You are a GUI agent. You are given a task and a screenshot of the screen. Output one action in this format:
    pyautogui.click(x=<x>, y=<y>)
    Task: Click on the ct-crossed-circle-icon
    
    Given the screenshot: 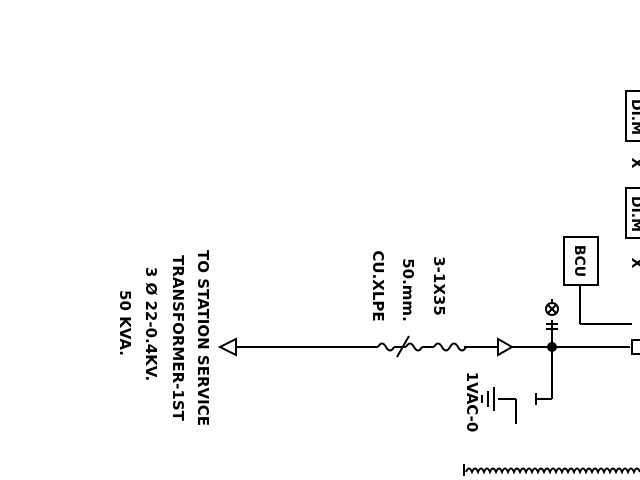 What is the action you would take?
    pyautogui.click(x=552, y=307)
    